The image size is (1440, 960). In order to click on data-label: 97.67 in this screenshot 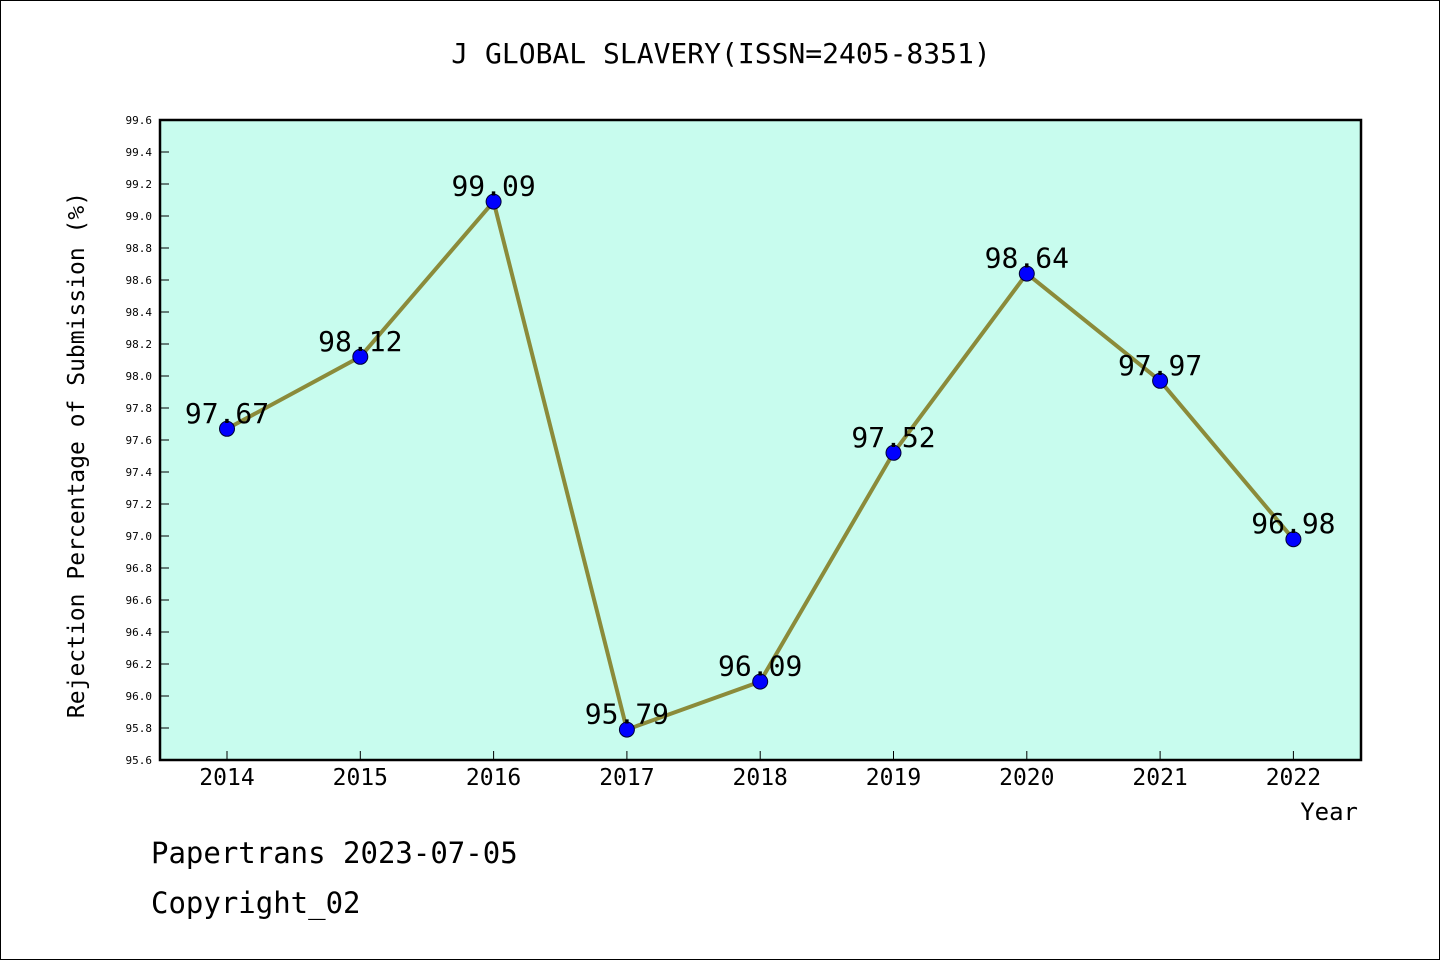, I will do `click(227, 413)`.